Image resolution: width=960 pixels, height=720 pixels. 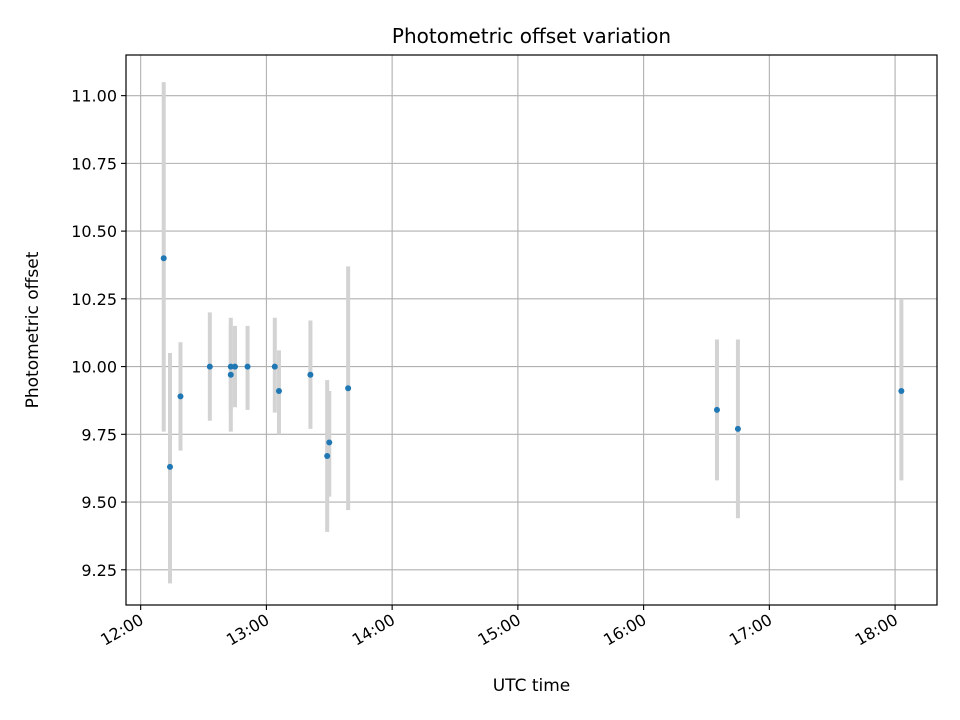 I want to click on y-tick-label: 11.00, so click(x=94, y=96).